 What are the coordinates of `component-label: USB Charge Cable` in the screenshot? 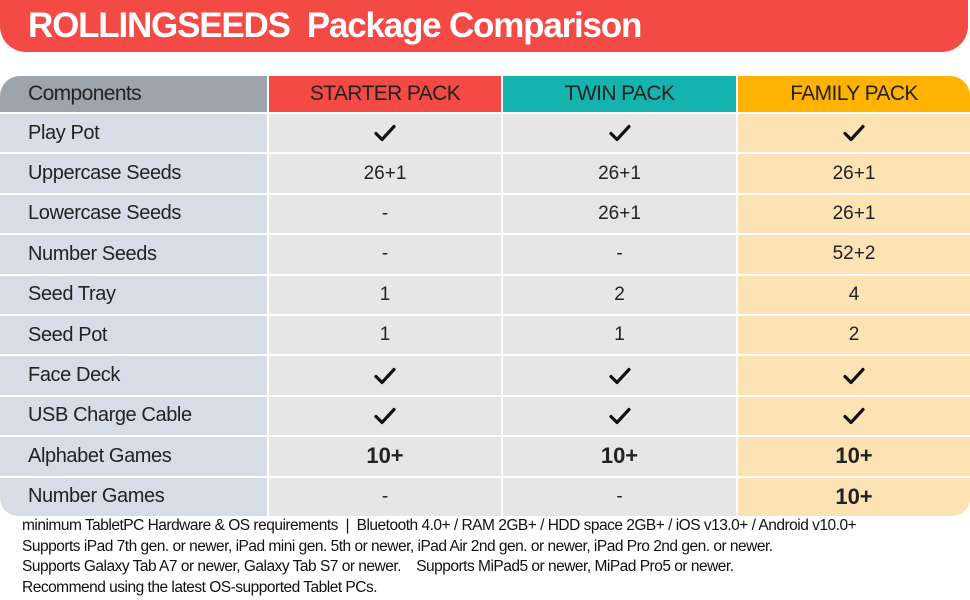 It's located at (133, 415).